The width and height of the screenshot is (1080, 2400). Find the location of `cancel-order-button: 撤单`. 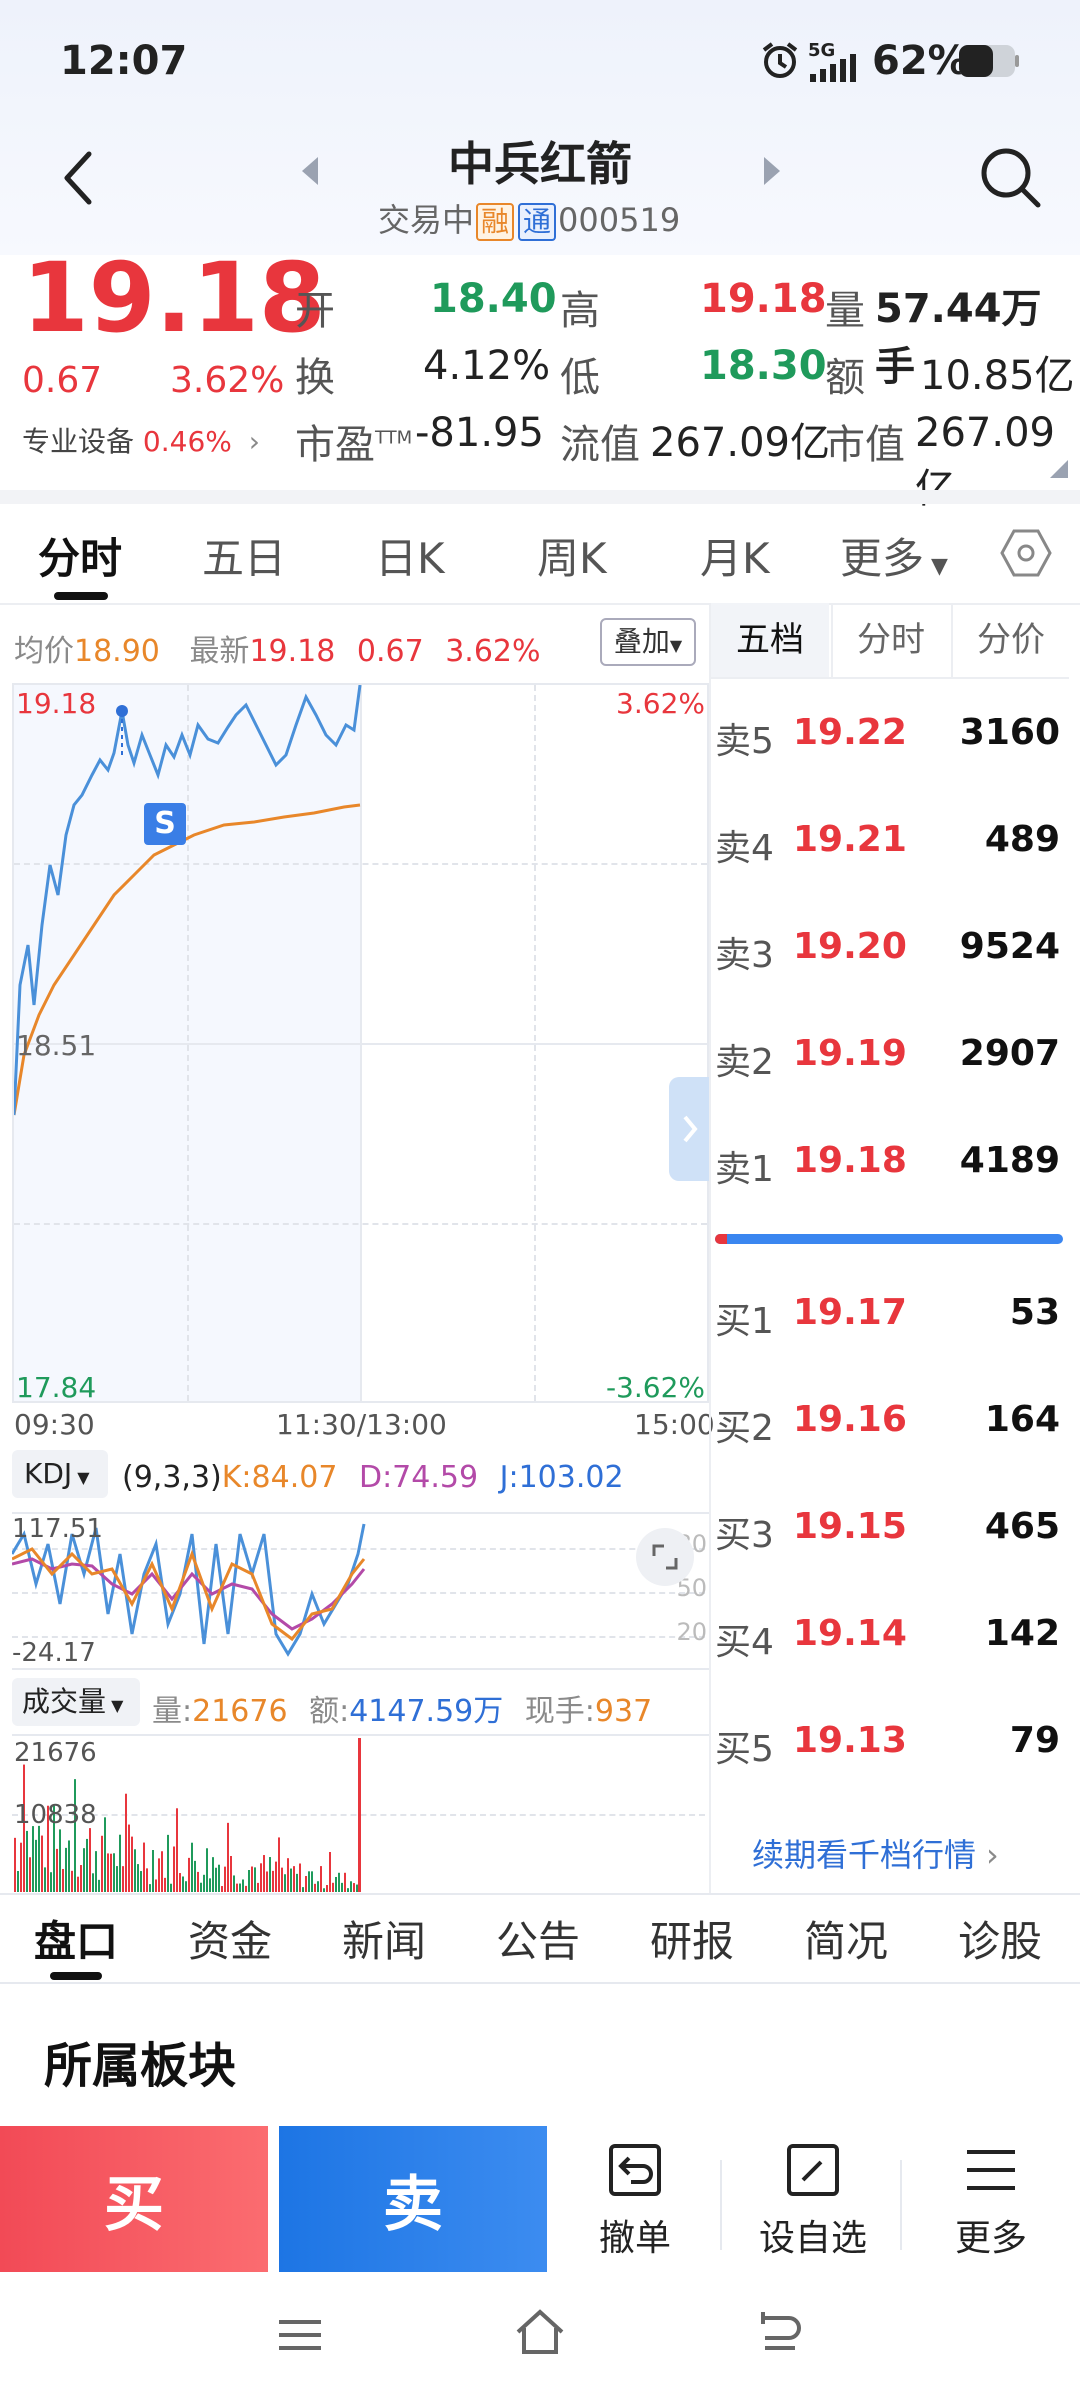

cancel-order-button: 撤单 is located at coordinates (635, 2200).